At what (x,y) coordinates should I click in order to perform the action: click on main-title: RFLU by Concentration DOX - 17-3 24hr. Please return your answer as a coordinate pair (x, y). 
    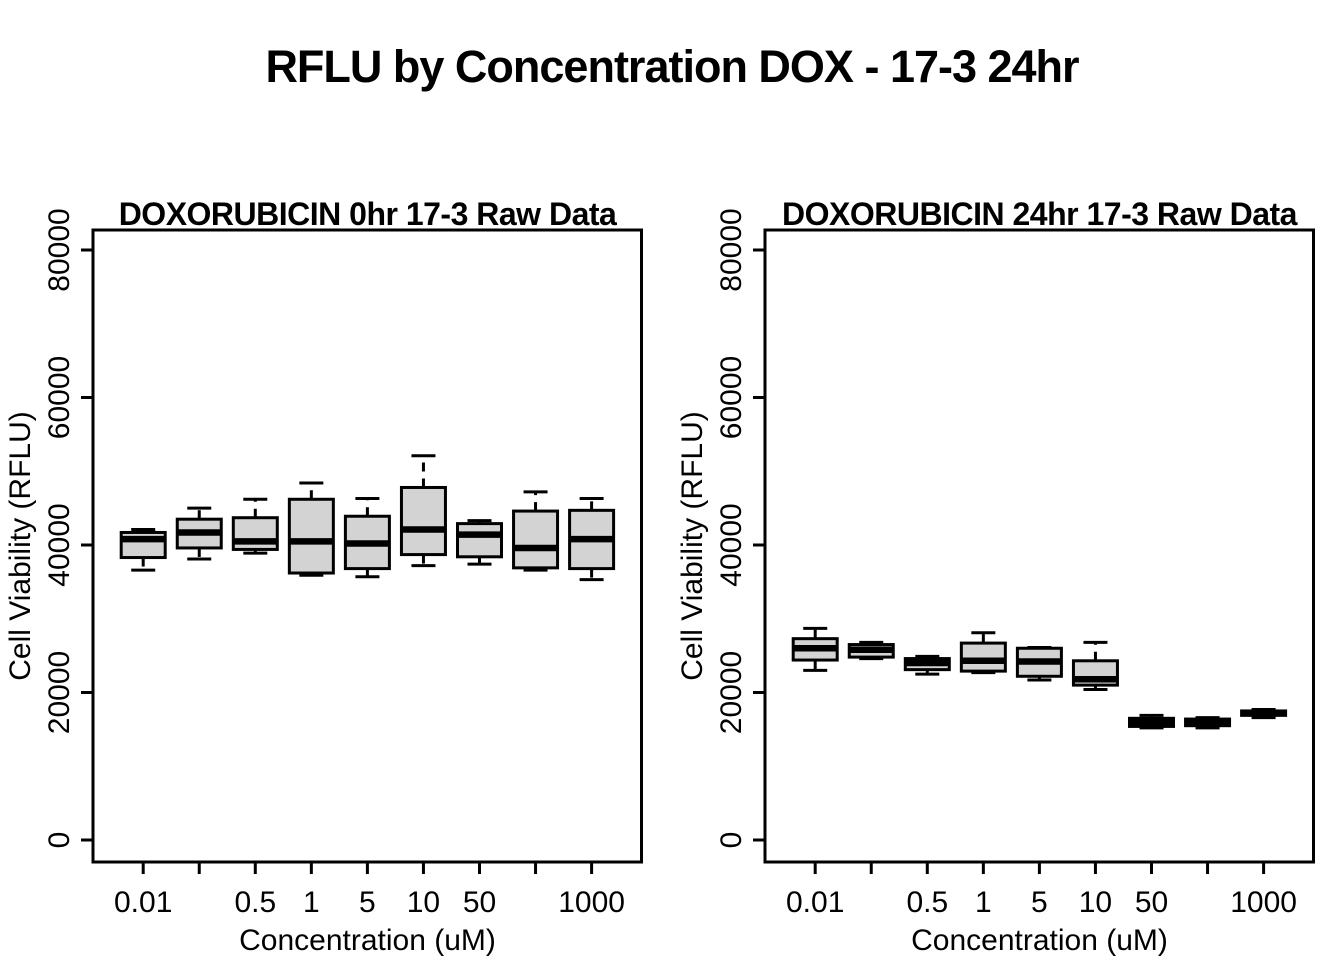
    Looking at the image, I should click on (672, 66).